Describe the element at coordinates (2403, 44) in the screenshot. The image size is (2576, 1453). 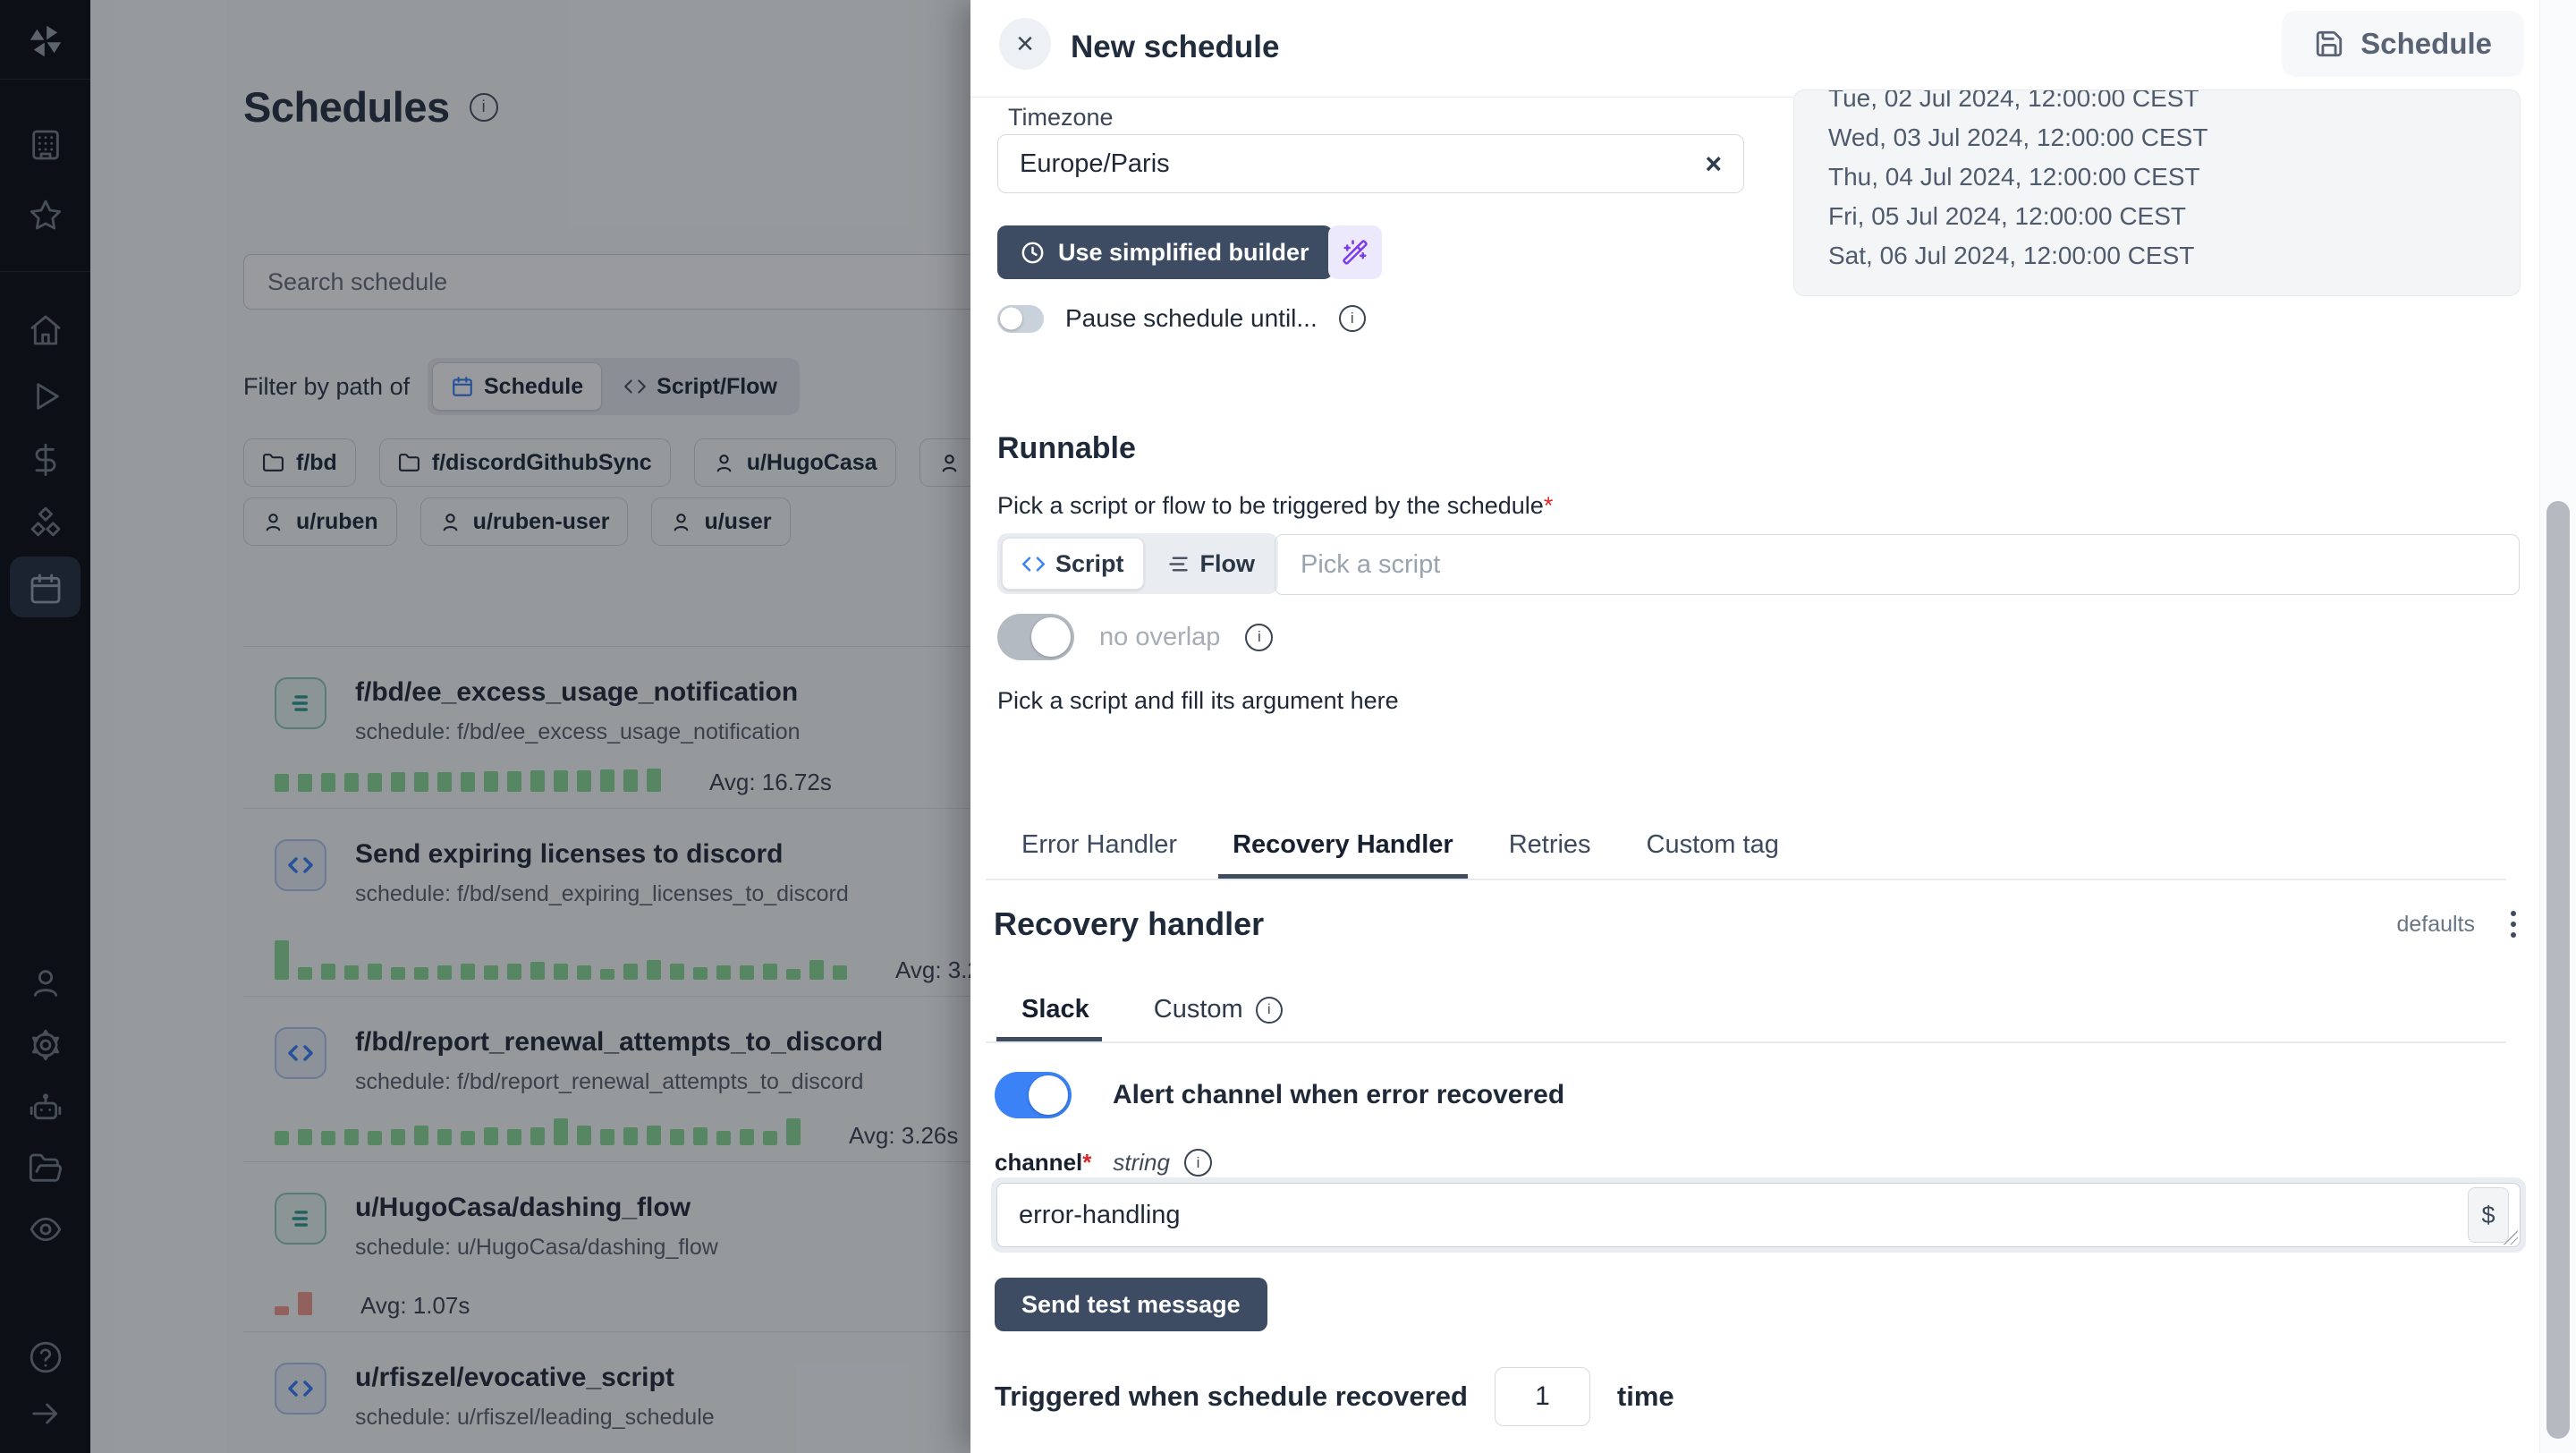
I see `save-schedule-button: Schedule` at that location.